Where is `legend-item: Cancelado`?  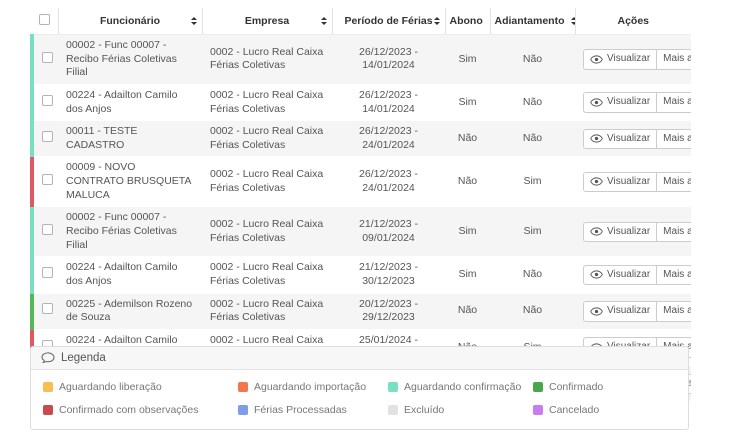
legend-item: Cancelado is located at coordinates (604, 410).